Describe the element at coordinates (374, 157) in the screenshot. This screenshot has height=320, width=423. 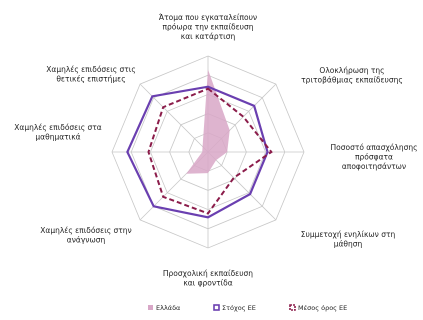
I see `axis-label: πρόσφατα` at that location.